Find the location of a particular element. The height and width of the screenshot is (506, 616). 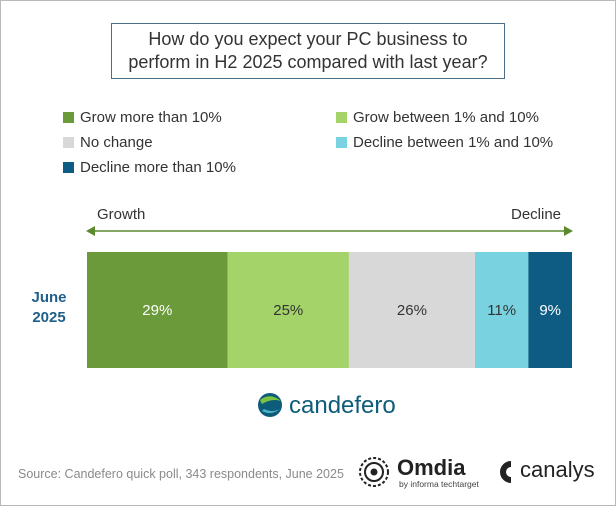

legend-item-grow-between: Grow between 1% and 10% is located at coordinates (437, 117).